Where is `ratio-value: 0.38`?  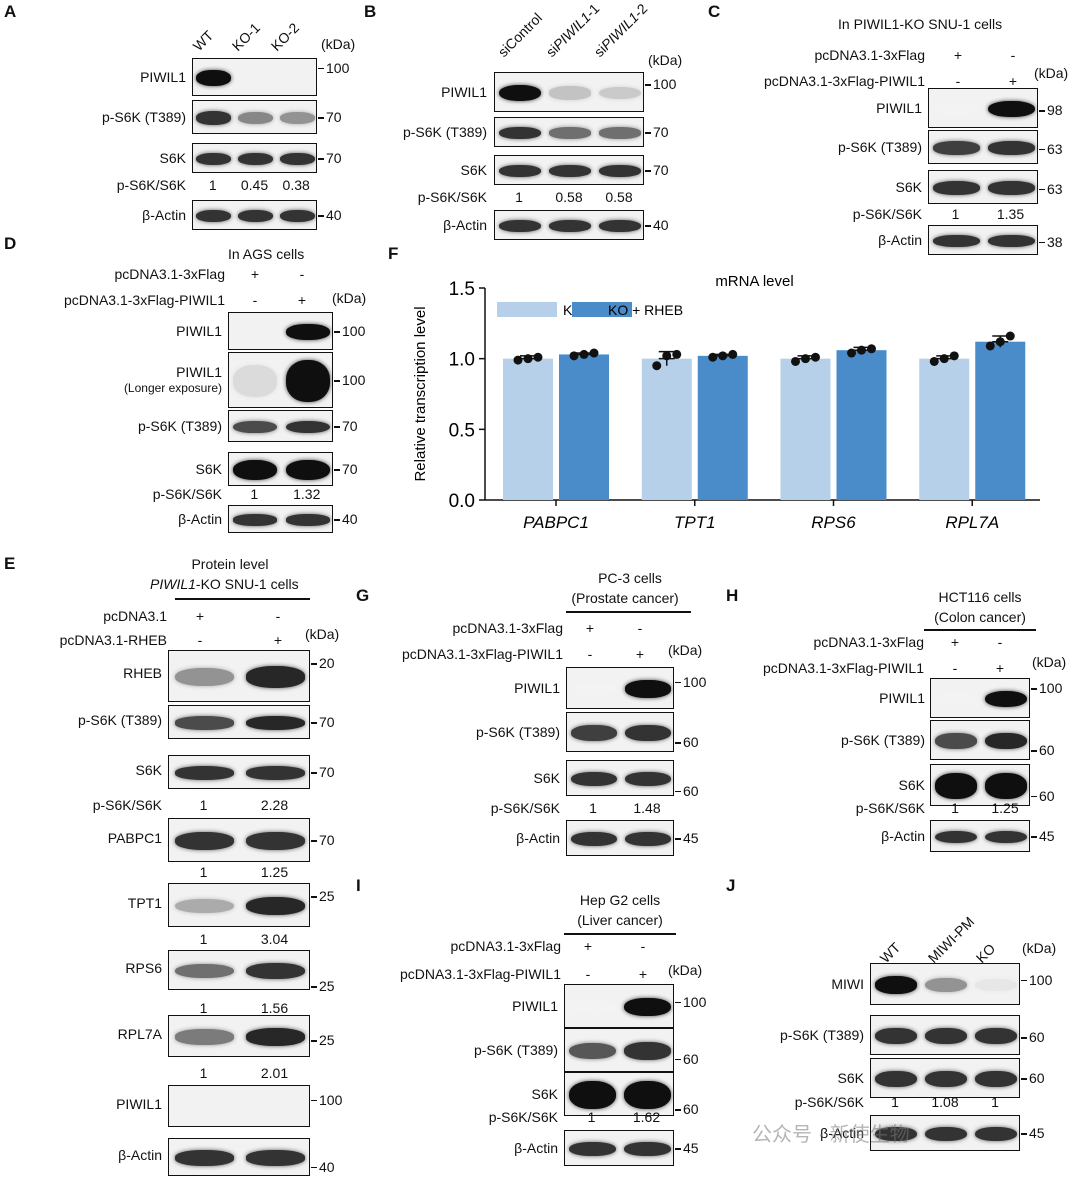 ratio-value: 0.38 is located at coordinates (296, 185).